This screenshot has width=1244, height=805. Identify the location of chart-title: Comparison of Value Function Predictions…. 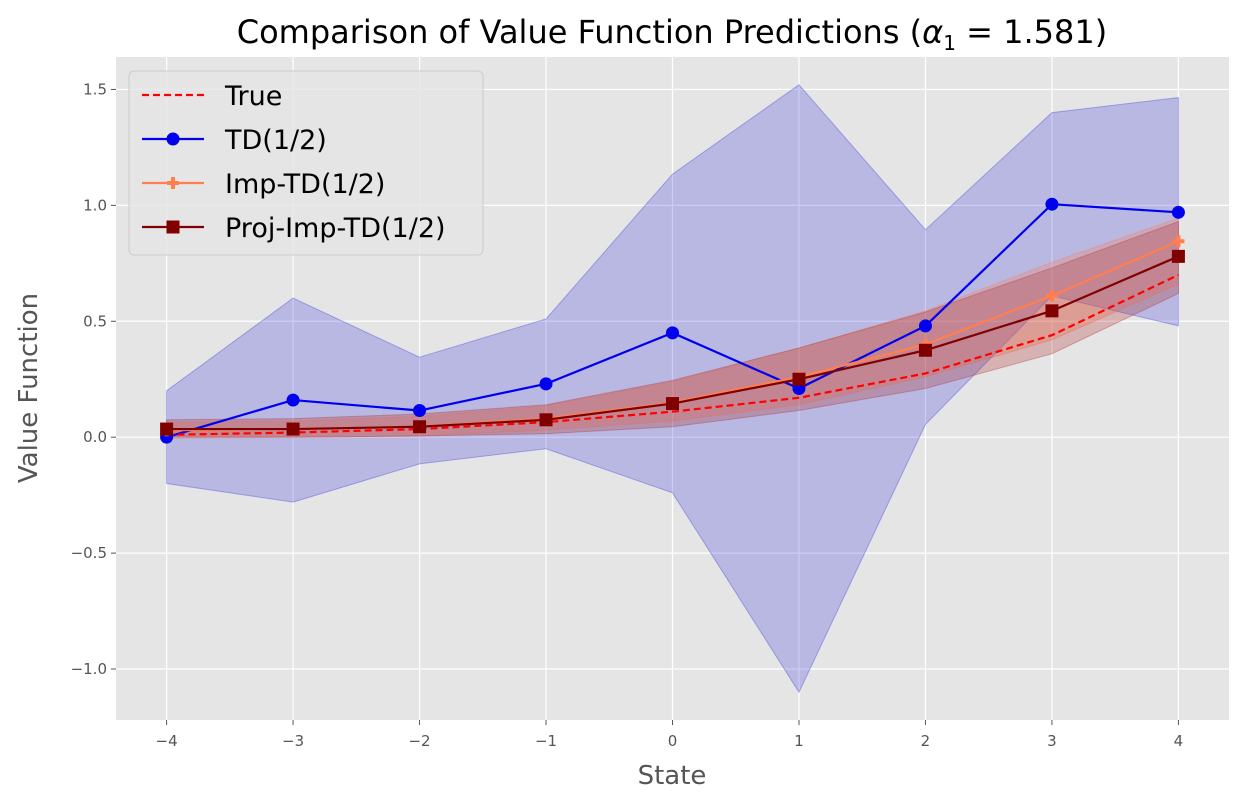
(672, 34).